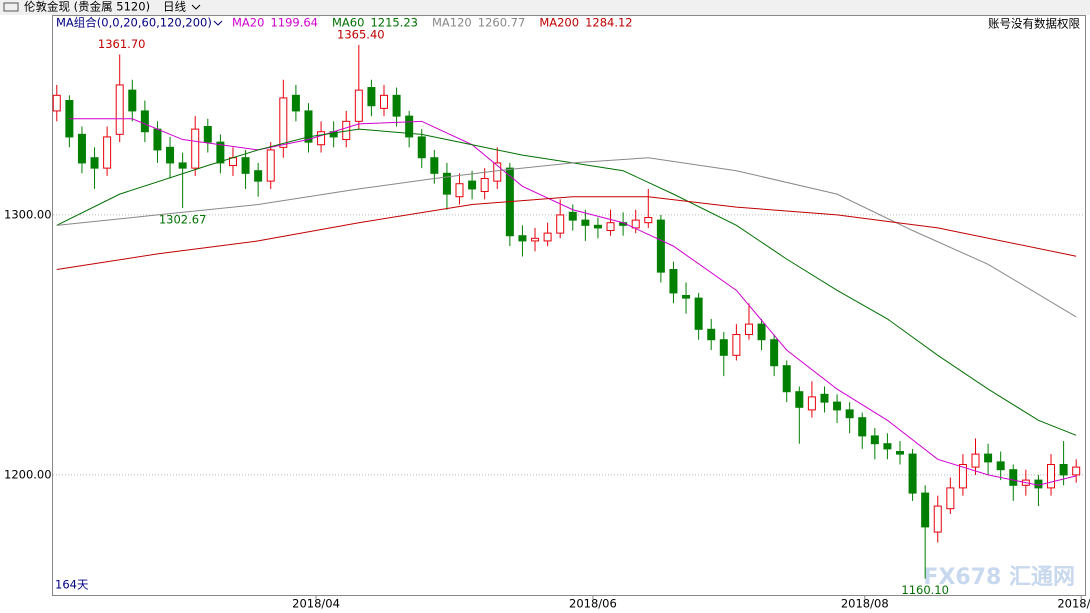  What do you see at coordinates (865, 604) in the screenshot?
I see `x-tick-label: 2018/08` at bounding box center [865, 604].